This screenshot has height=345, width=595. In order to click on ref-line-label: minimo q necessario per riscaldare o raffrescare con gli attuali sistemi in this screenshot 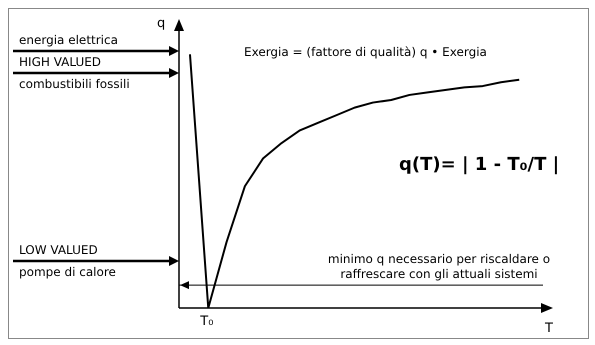, I will do `click(439, 267)`.